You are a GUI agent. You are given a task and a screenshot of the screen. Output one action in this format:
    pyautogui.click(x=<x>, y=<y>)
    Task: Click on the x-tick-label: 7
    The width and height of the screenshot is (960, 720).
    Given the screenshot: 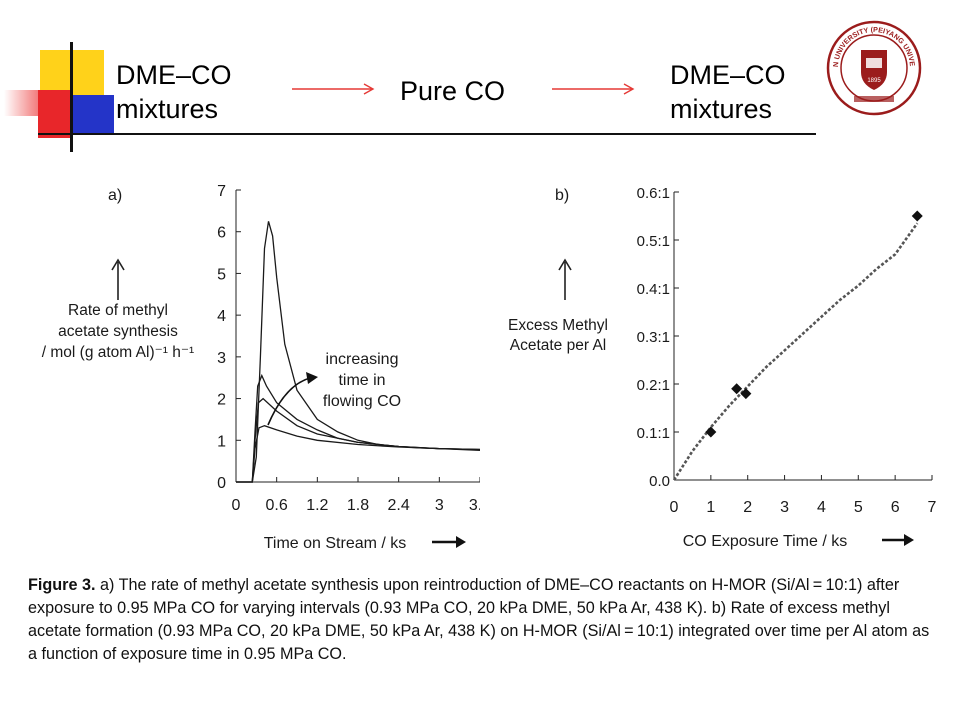 What is the action you would take?
    pyautogui.click(x=932, y=507)
    